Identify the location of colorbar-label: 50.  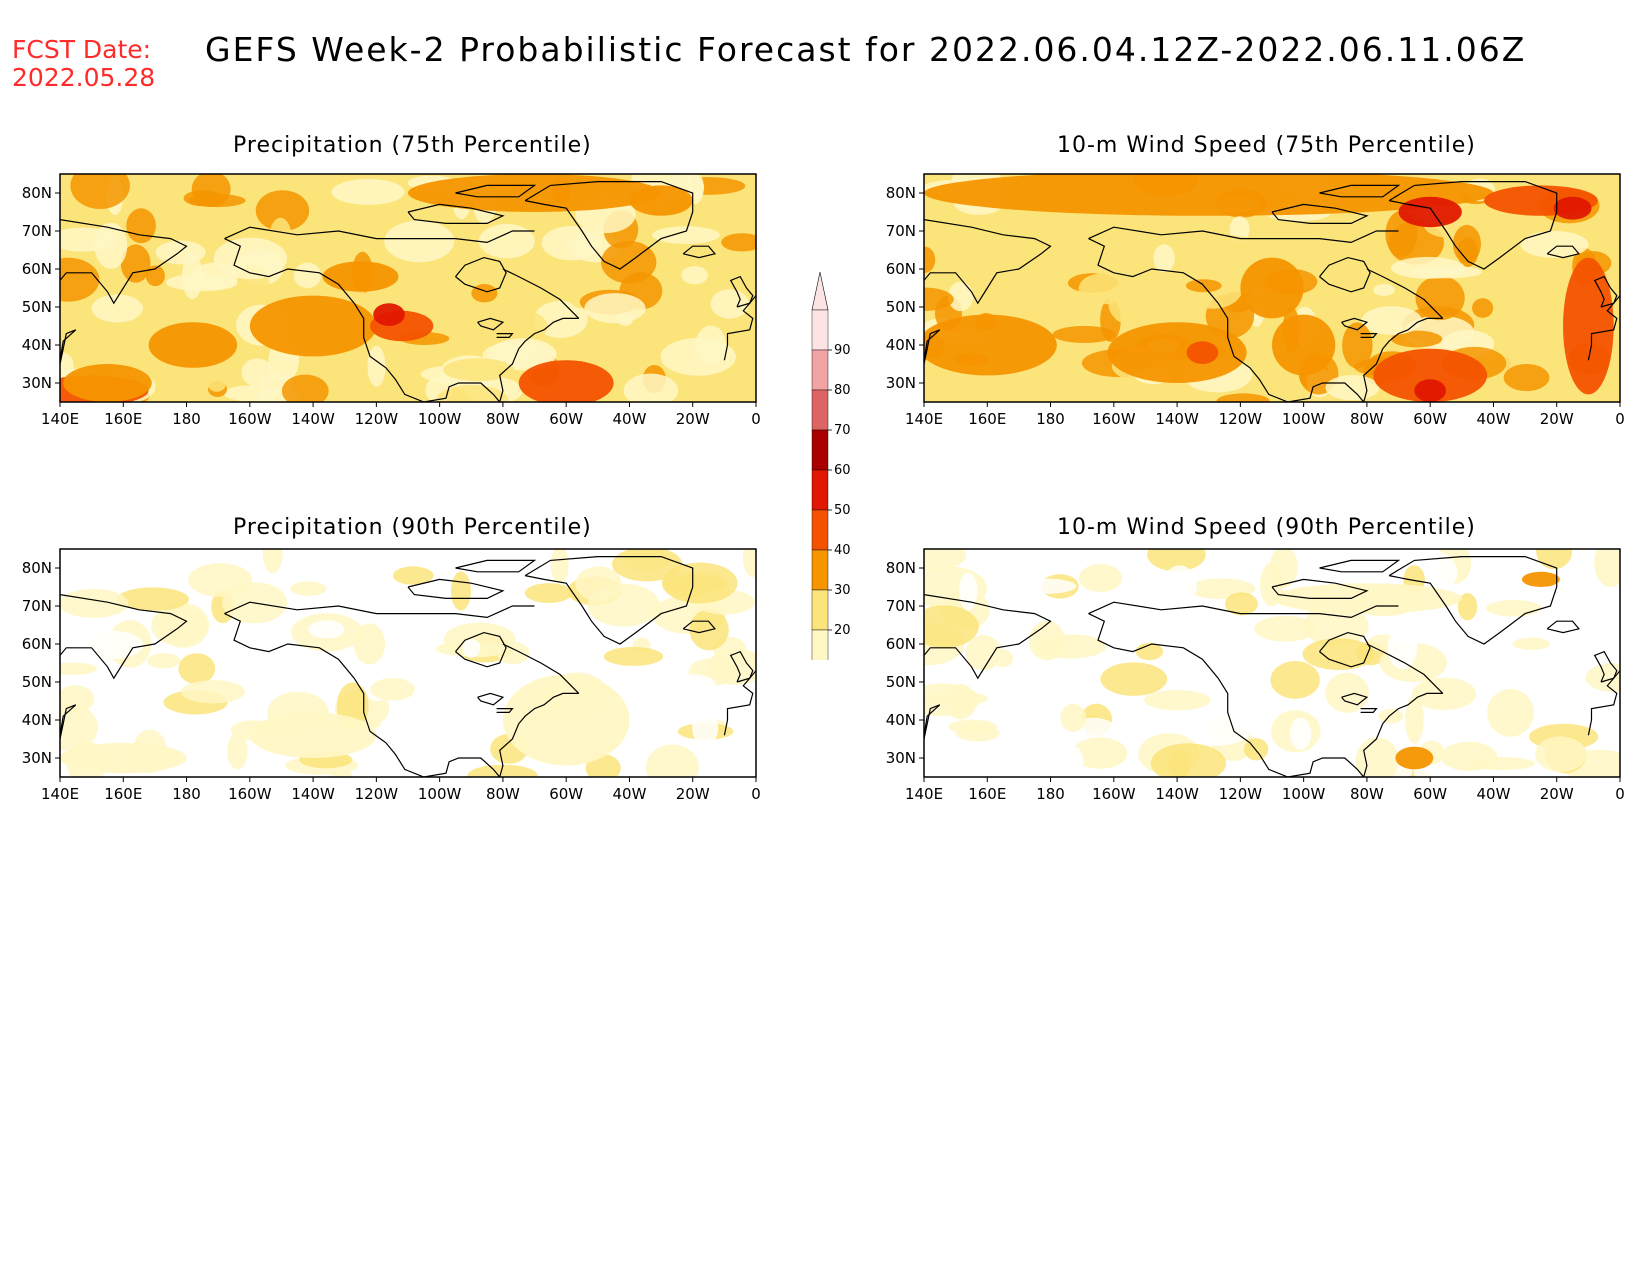
(842, 510).